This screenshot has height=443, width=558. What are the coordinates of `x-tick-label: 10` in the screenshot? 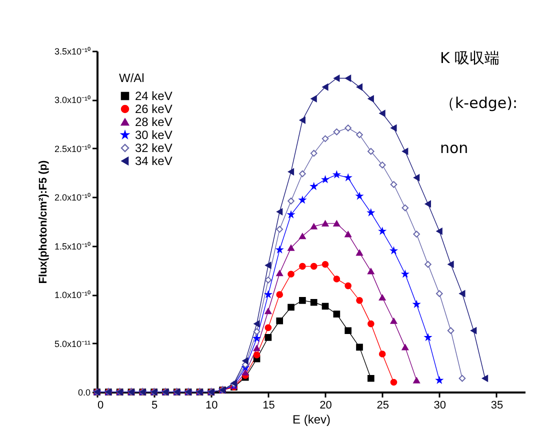 It's located at (212, 406).